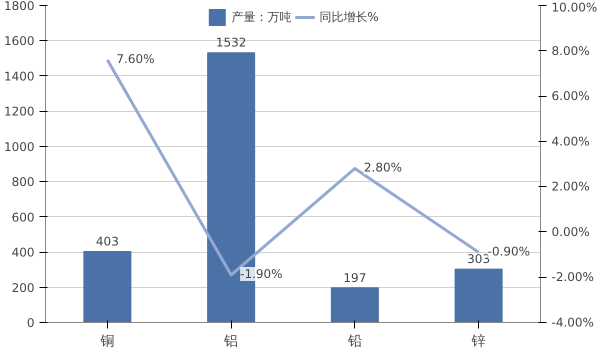 This screenshot has width=600, height=352. What do you see at coordinates (509, 251) in the screenshot?
I see `data-label: -0.90%` at bounding box center [509, 251].